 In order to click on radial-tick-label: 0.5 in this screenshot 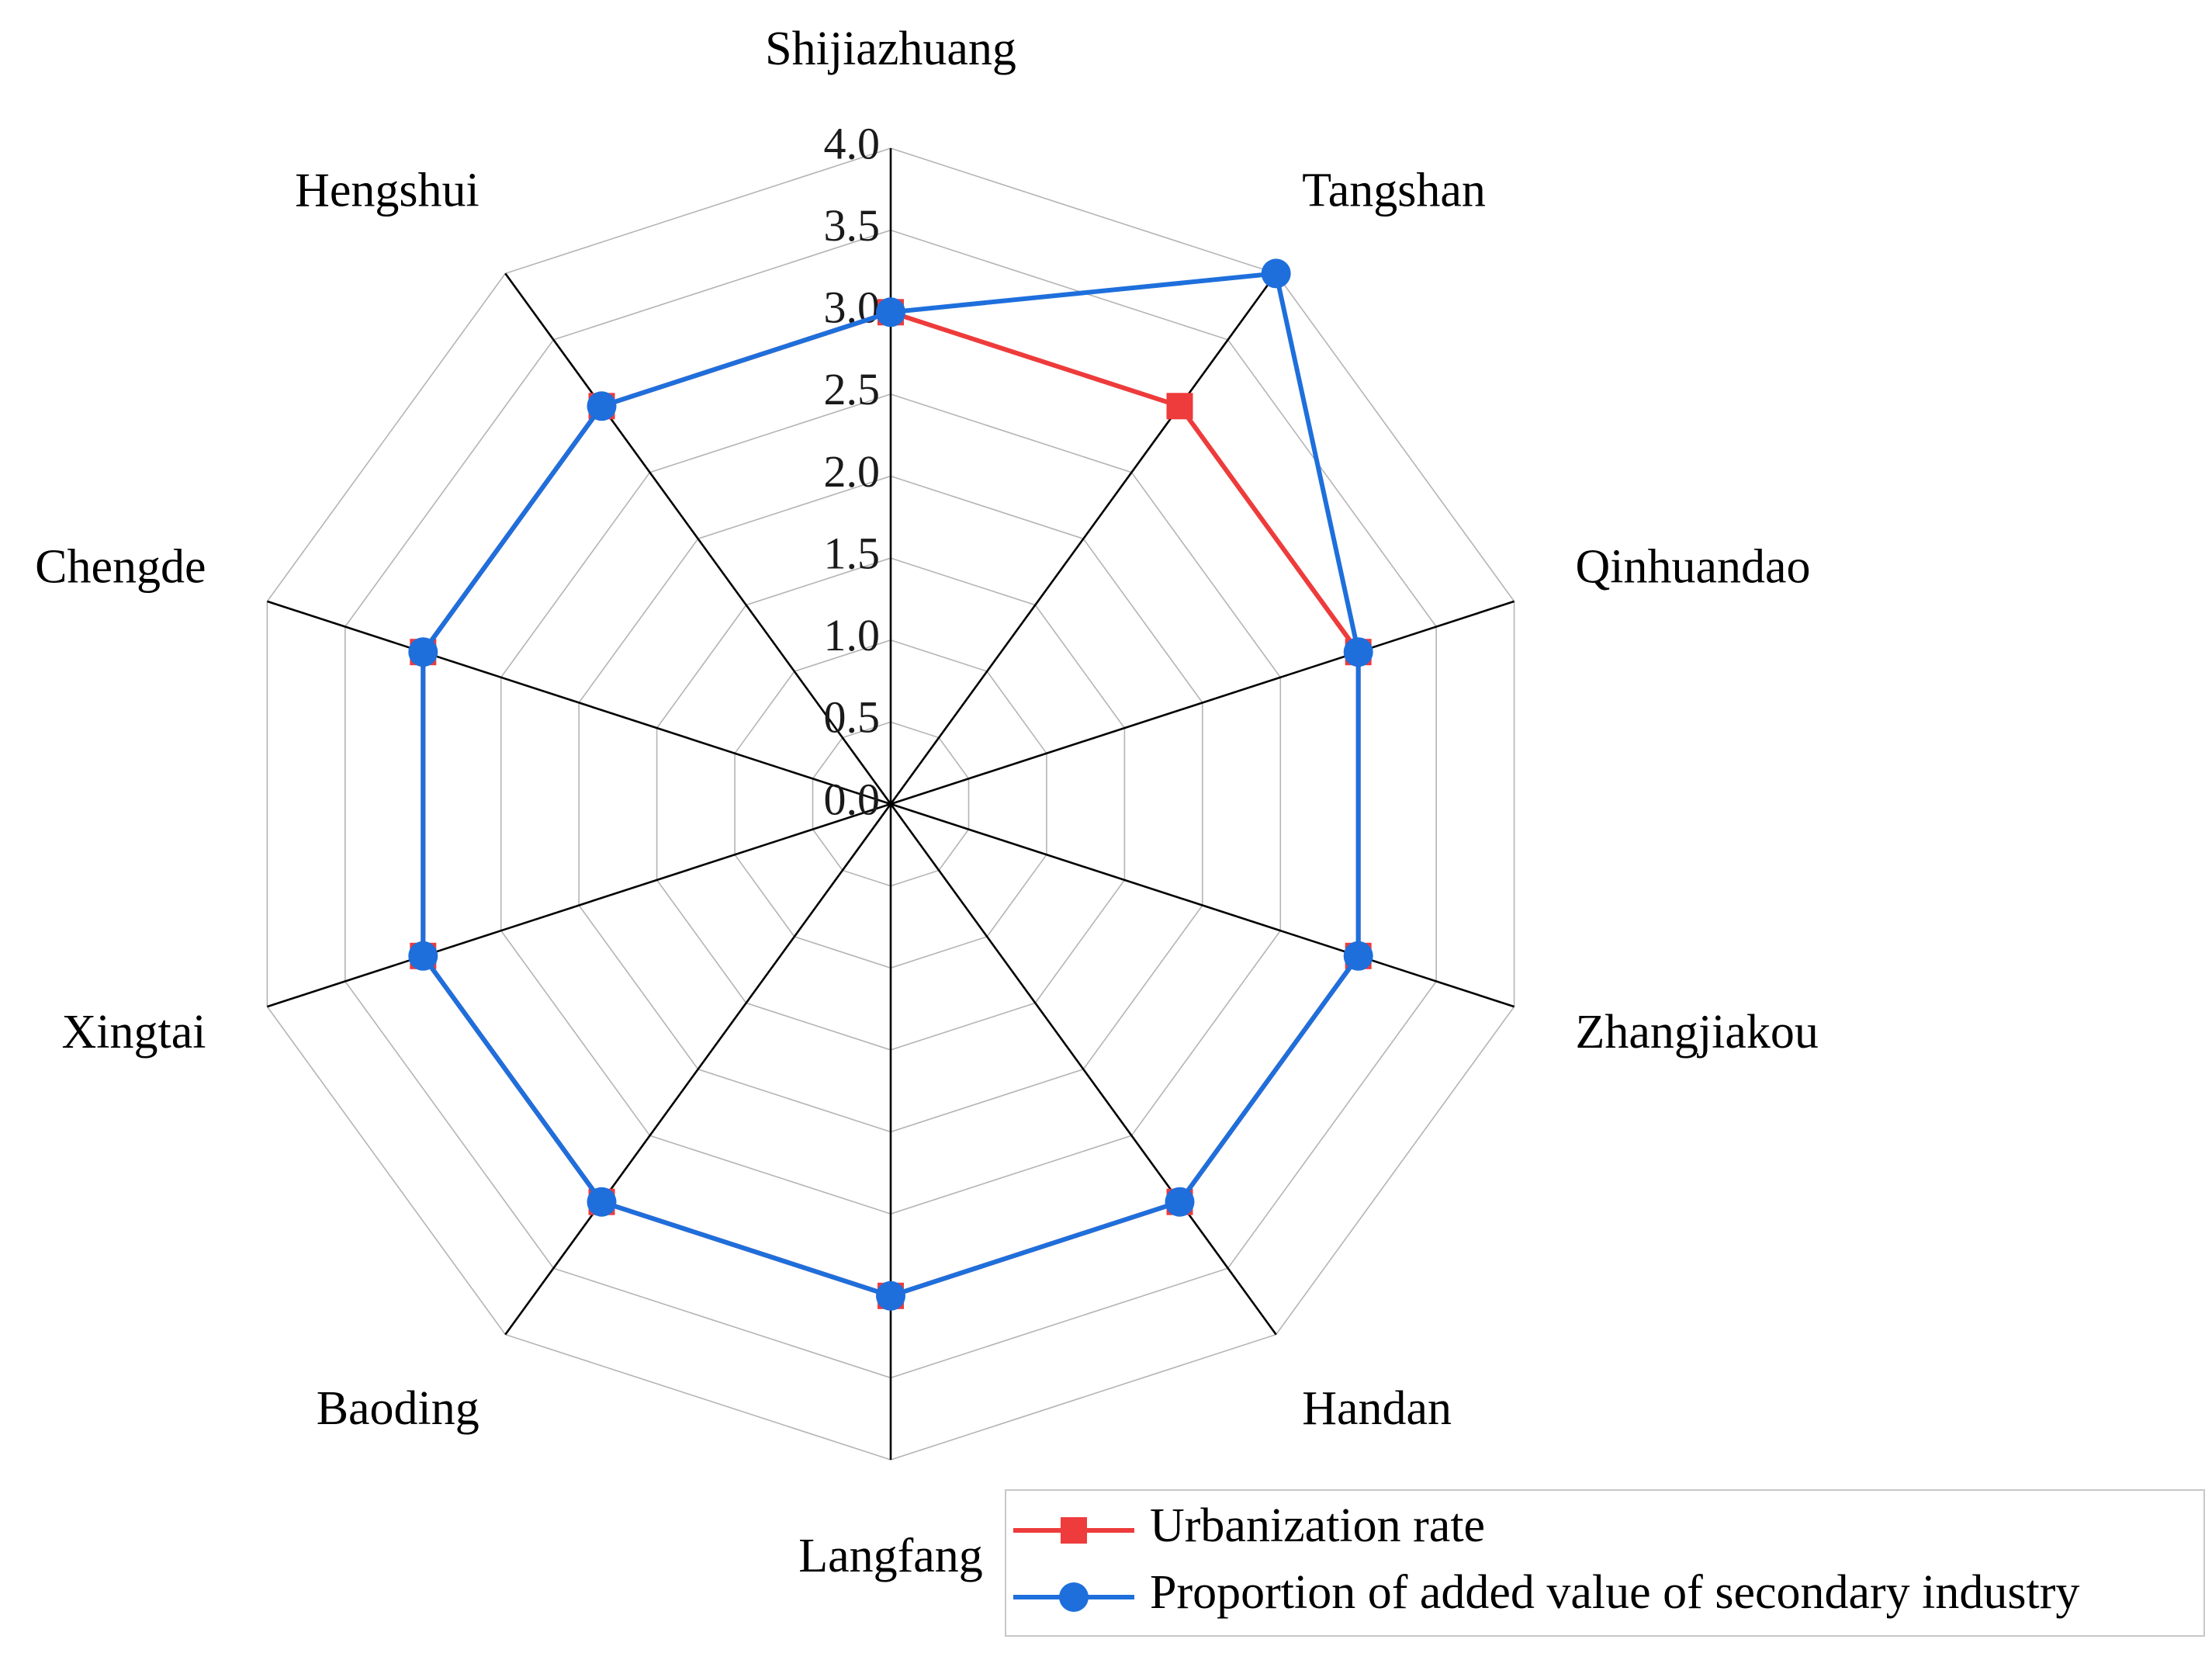, I will do `click(852, 718)`.